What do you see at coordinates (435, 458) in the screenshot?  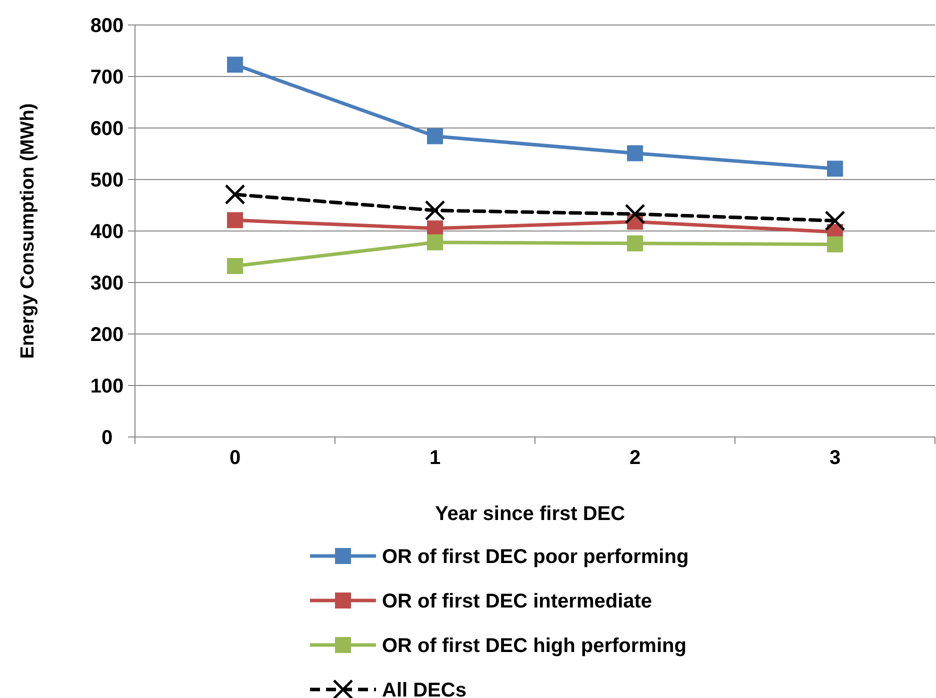 I see `x-tick-label: 1` at bounding box center [435, 458].